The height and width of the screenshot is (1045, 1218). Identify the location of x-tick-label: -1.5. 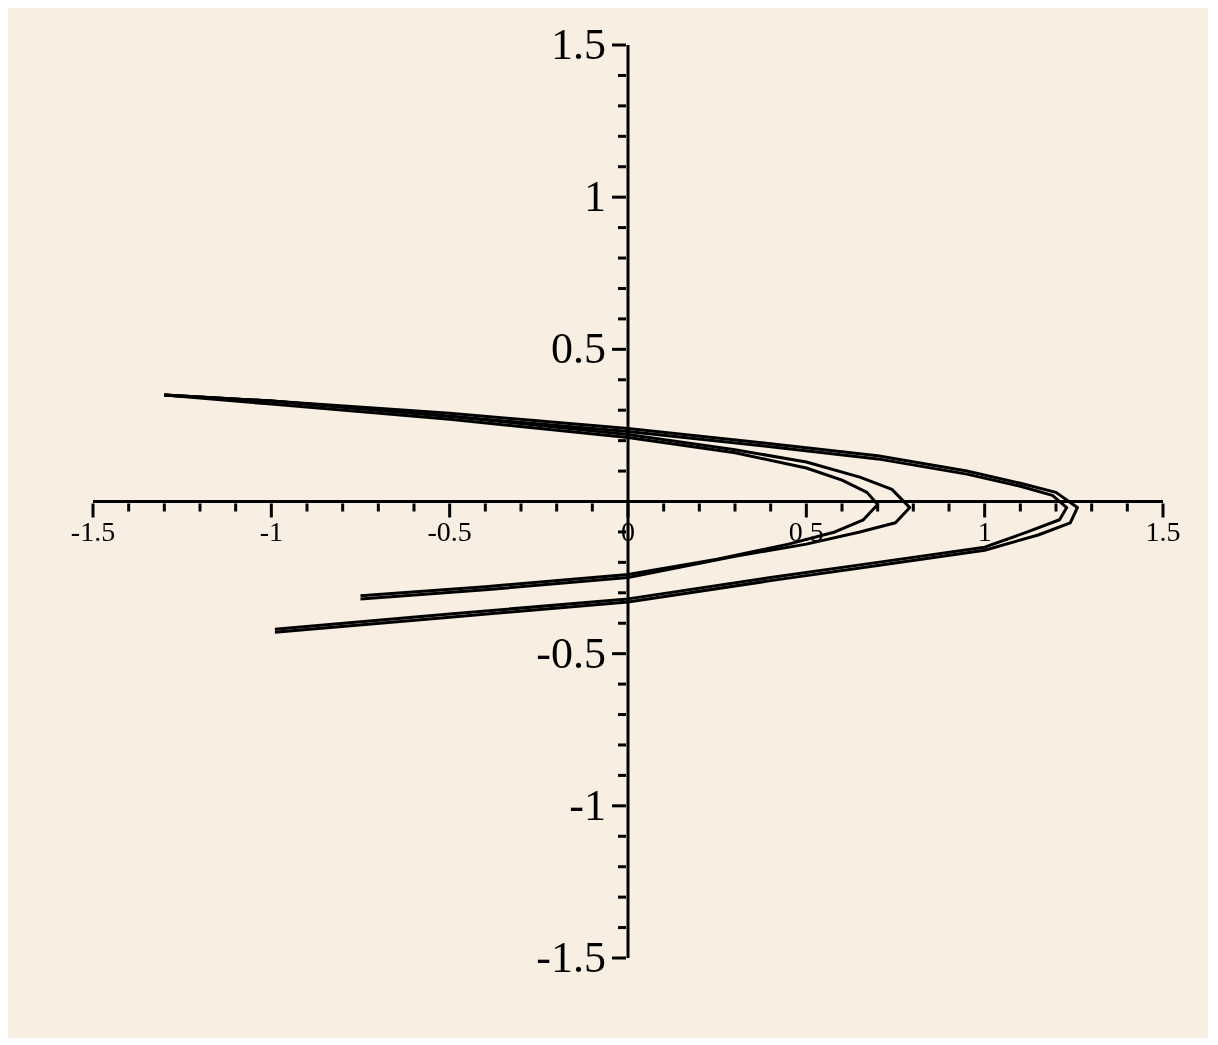
(93, 531).